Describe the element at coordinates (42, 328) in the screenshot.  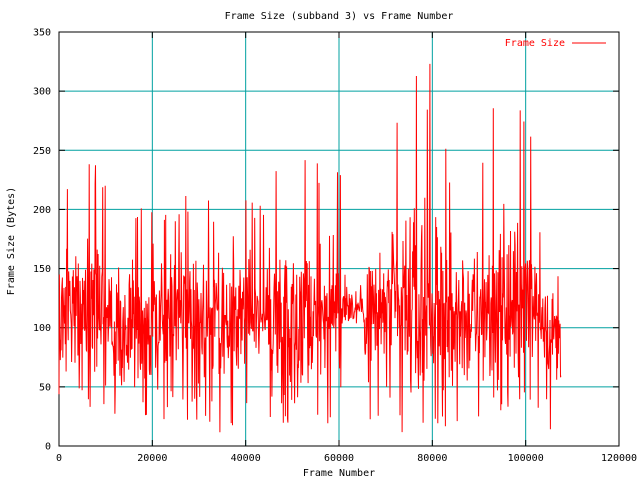
I see `y-tick-label: 100` at that location.